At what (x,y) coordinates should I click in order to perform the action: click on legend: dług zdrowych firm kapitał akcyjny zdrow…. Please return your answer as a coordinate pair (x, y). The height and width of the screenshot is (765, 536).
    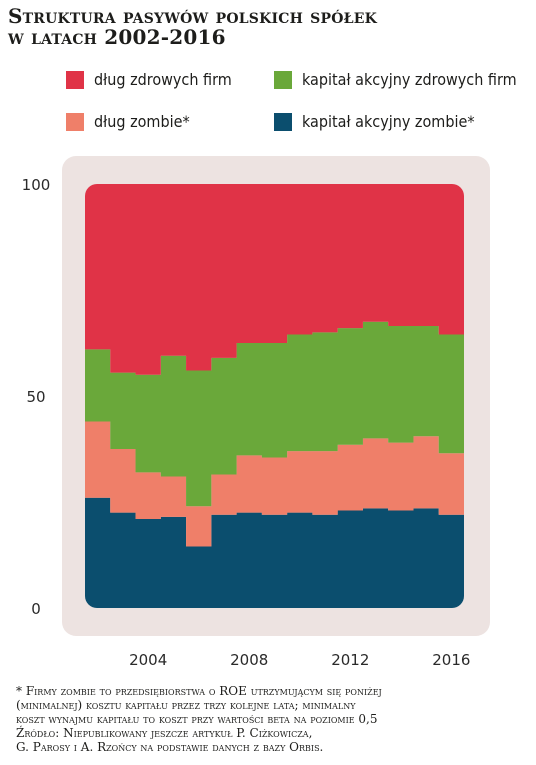
    Looking at the image, I should click on (285, 101).